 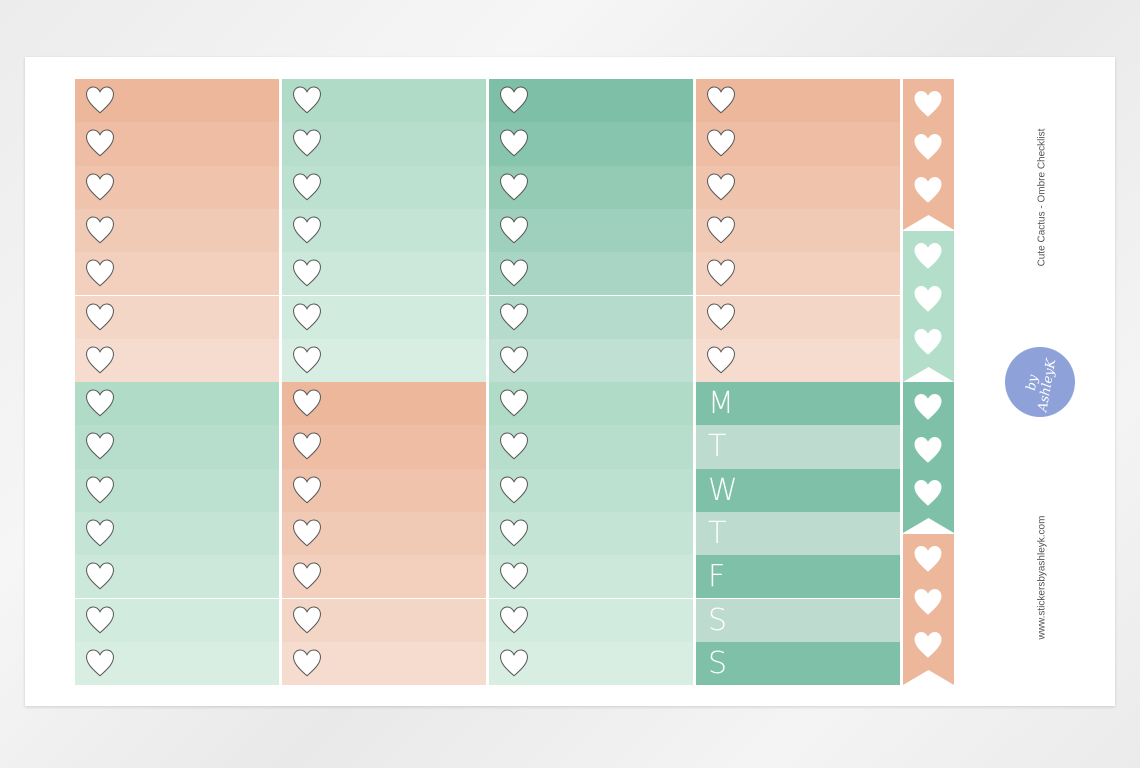 I want to click on brand-logo: by AshleyK, so click(x=1040, y=382).